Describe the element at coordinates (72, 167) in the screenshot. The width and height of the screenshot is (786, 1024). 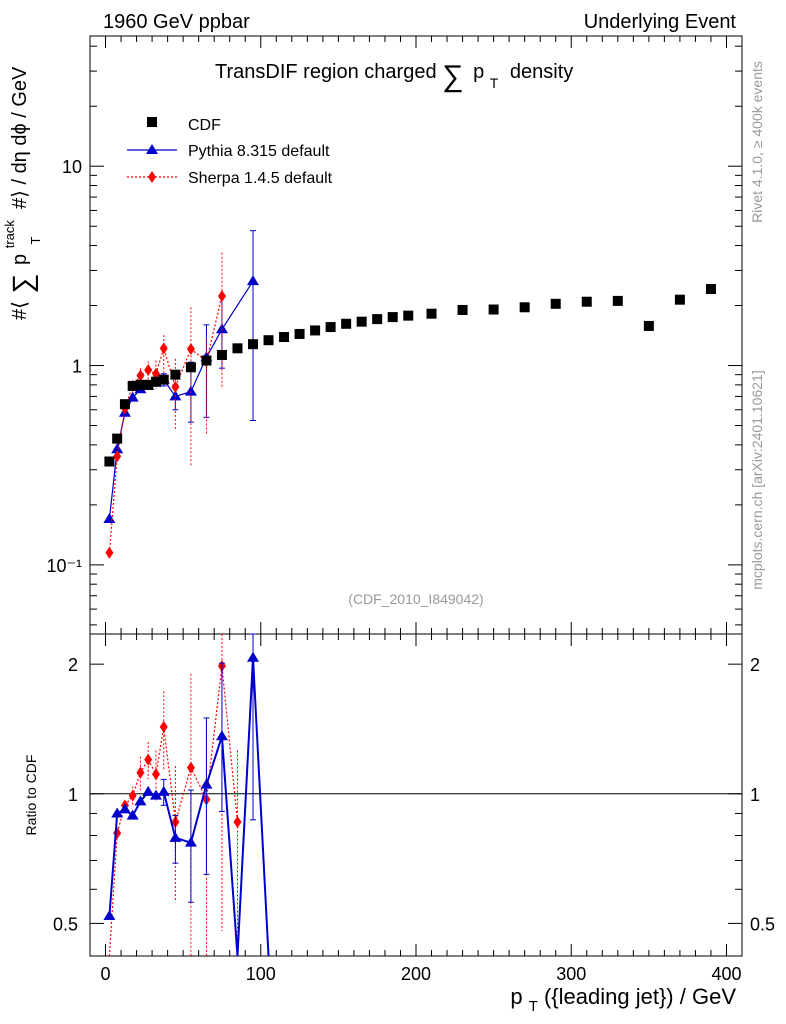
I see `y-tick-label: 10` at that location.